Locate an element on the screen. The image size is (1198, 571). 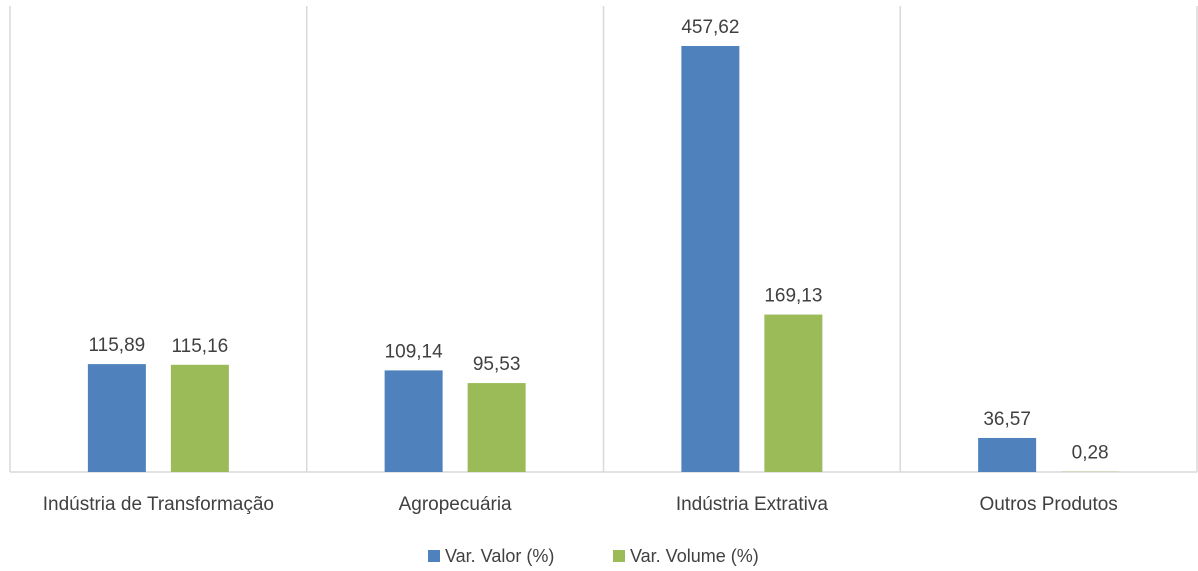
legend-swatch-volume is located at coordinates (619, 556).